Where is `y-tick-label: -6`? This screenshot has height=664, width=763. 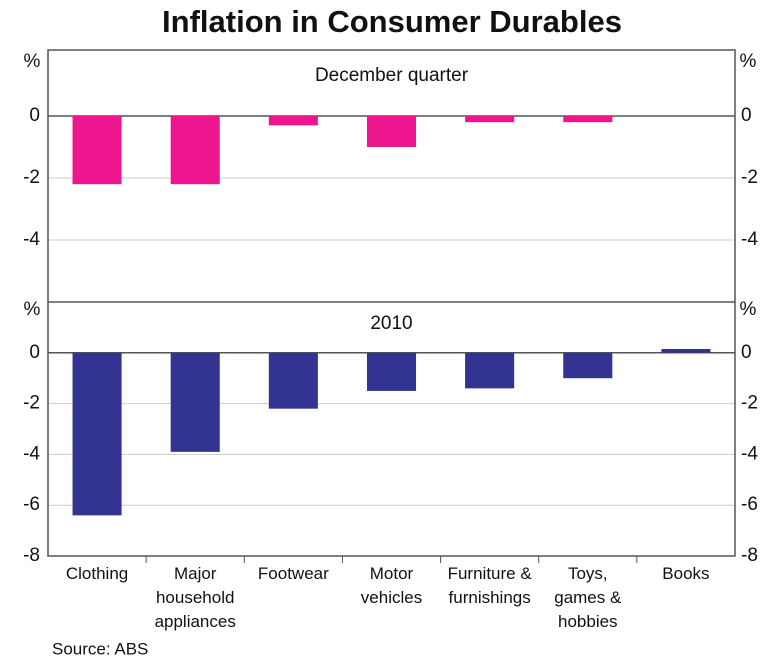 y-tick-label: -6 is located at coordinates (31, 504).